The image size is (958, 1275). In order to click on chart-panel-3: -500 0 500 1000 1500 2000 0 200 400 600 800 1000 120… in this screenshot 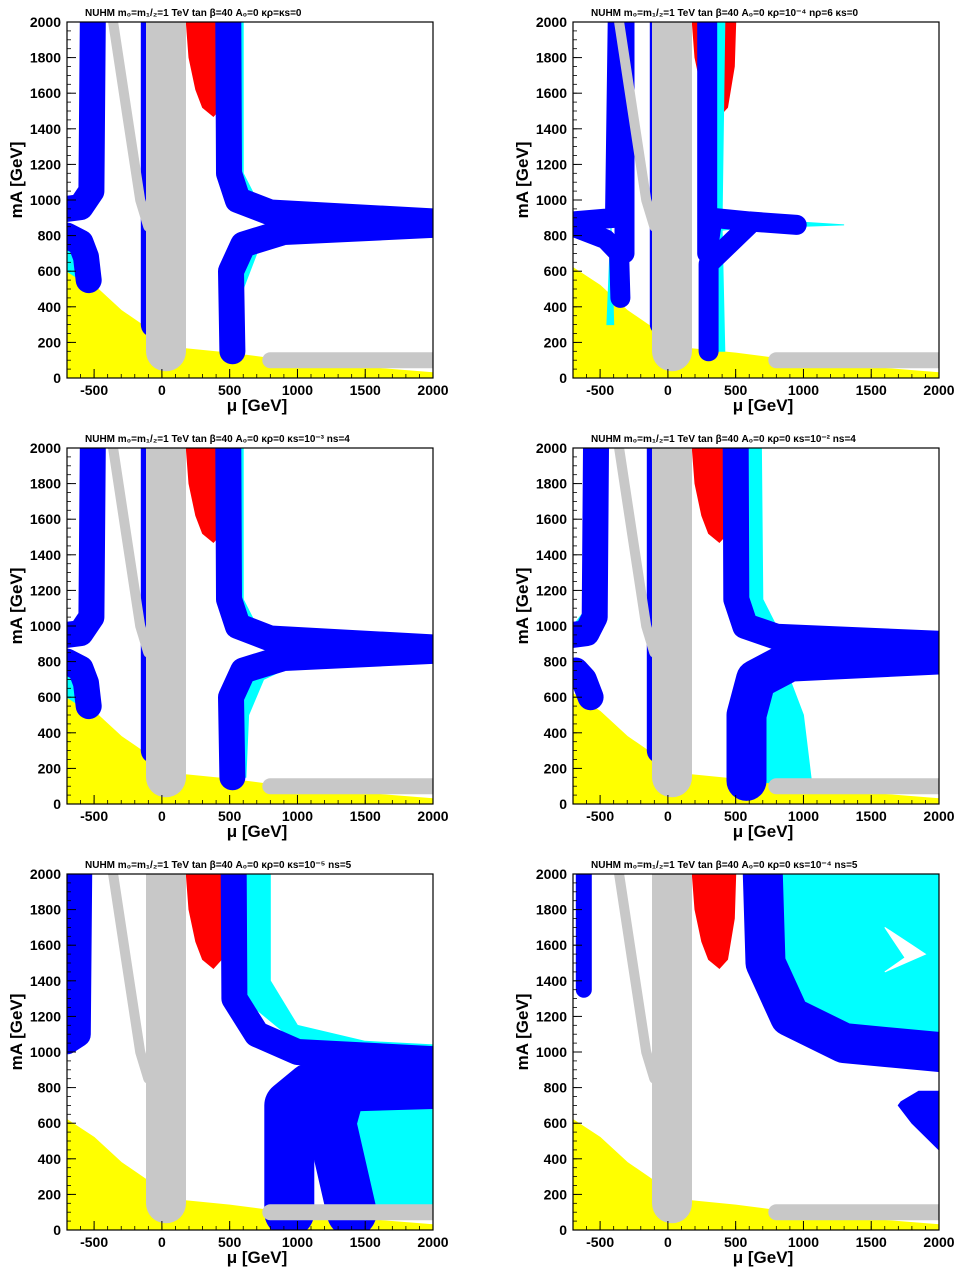, I will do `click(228, 637)`.